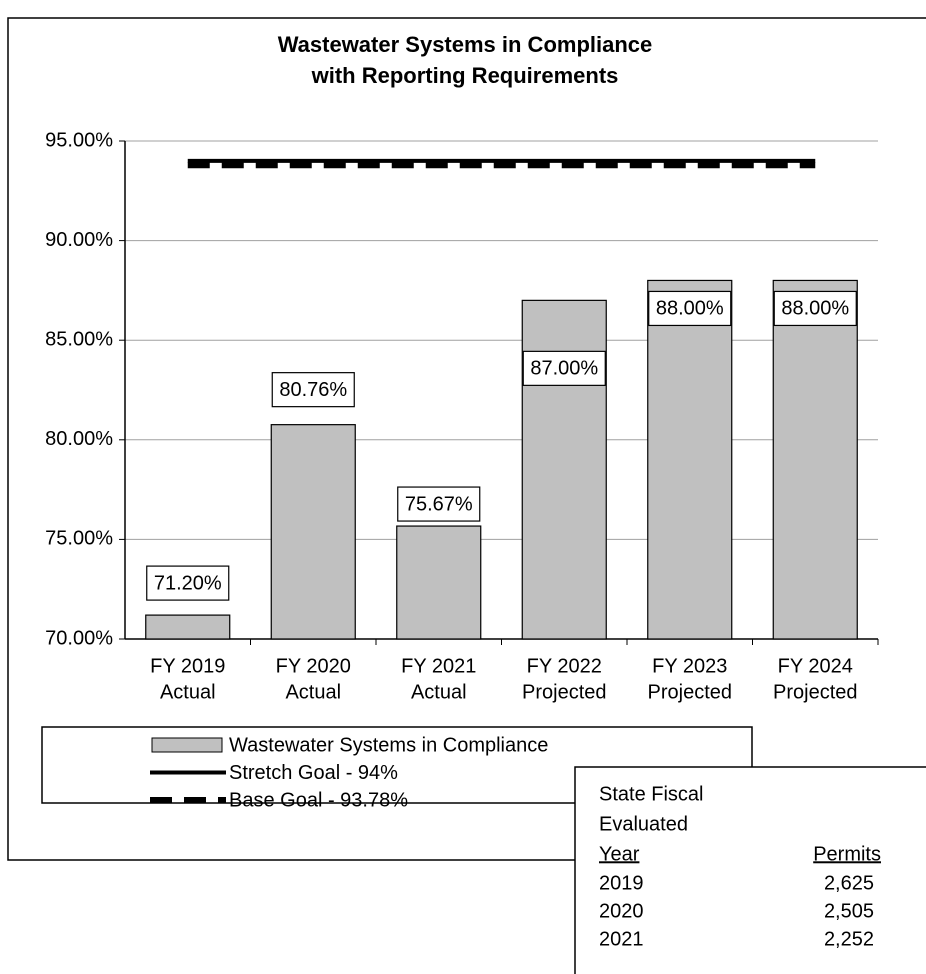  Describe the element at coordinates (313, 773) in the screenshot. I see `legend-label: Stretch Goal - 94%` at that location.